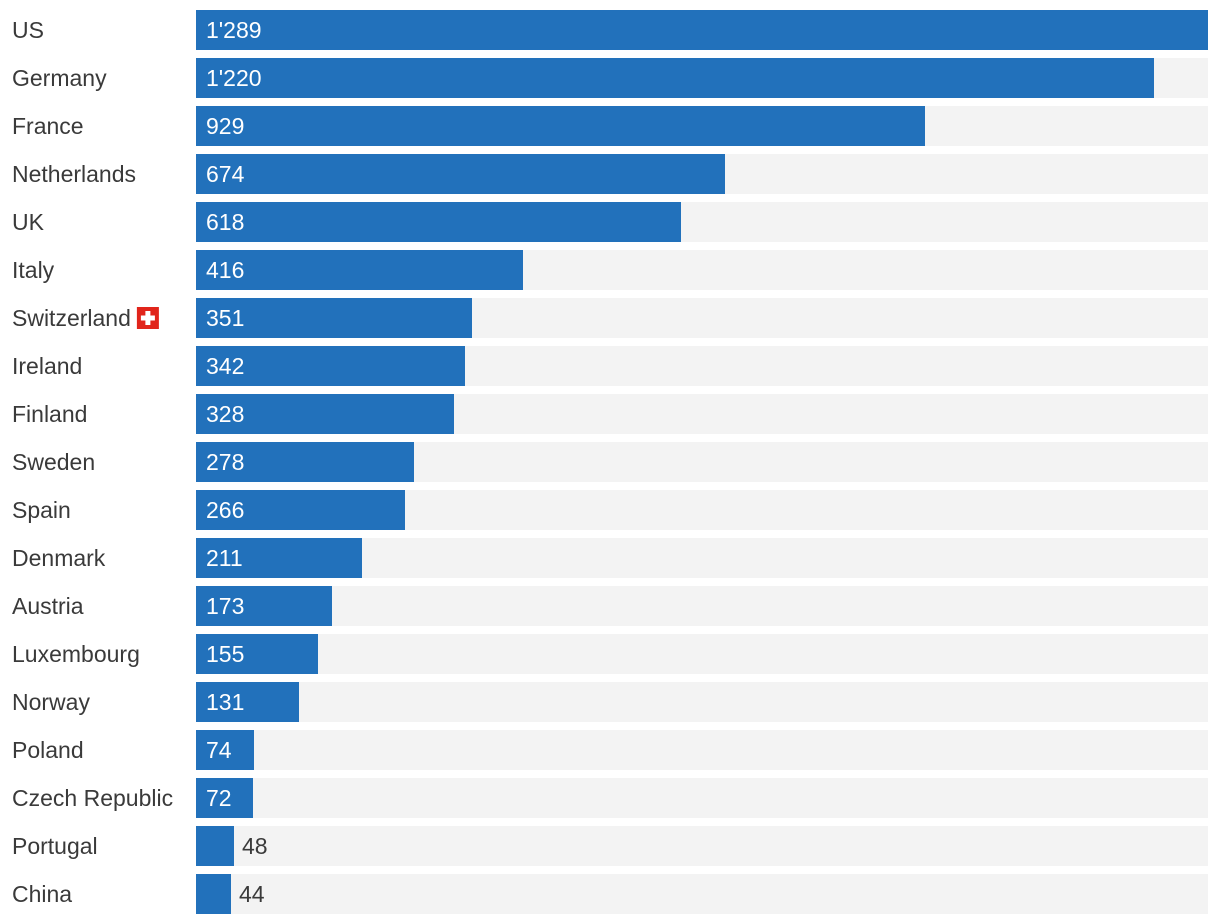  I want to click on value-label: 1'220, so click(234, 78).